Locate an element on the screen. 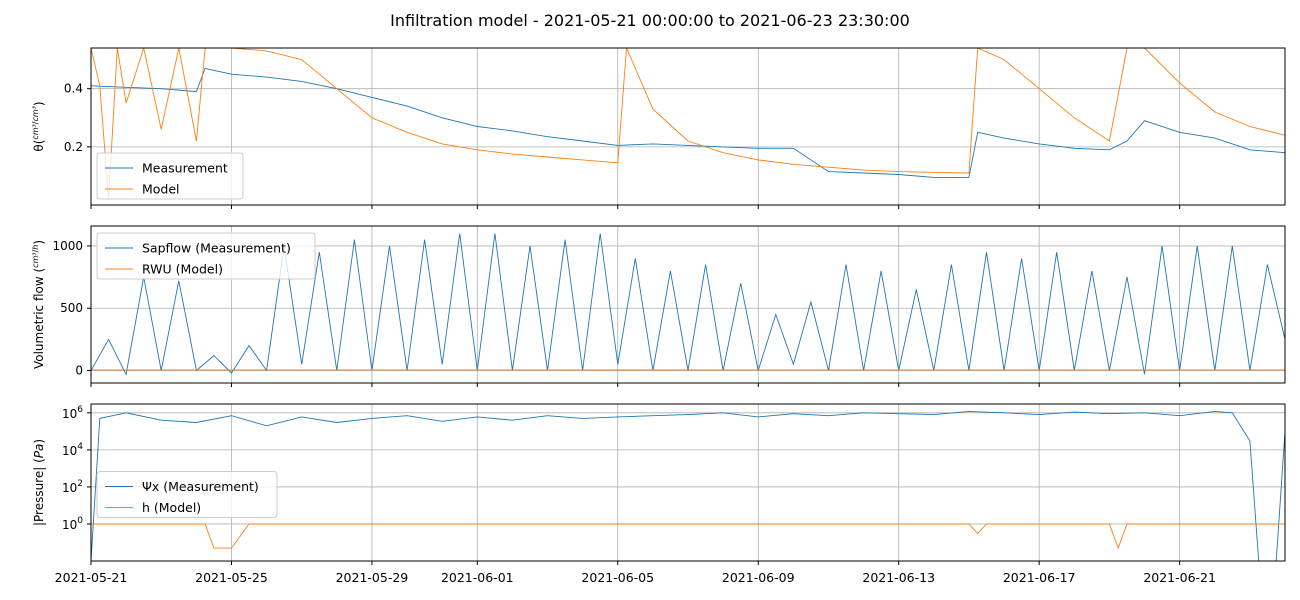 The width and height of the screenshot is (1300, 600). y-axis-label: |Pressure| (Pa) is located at coordinates (39, 482).